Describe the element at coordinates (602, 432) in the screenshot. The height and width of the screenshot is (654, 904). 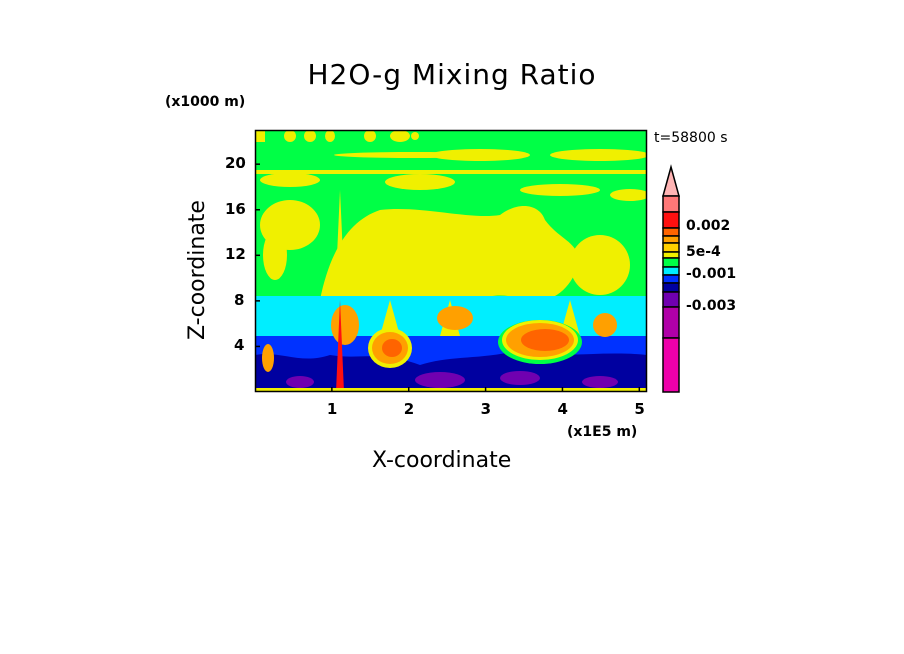
I see `x-axis-unit: (x1E5 m)` at that location.